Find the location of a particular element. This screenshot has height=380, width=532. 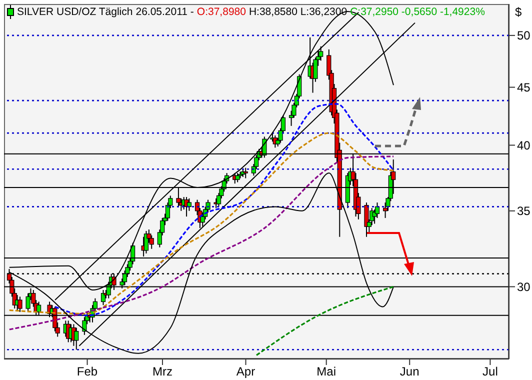

x-tick-label: Mai is located at coordinates (326, 371).